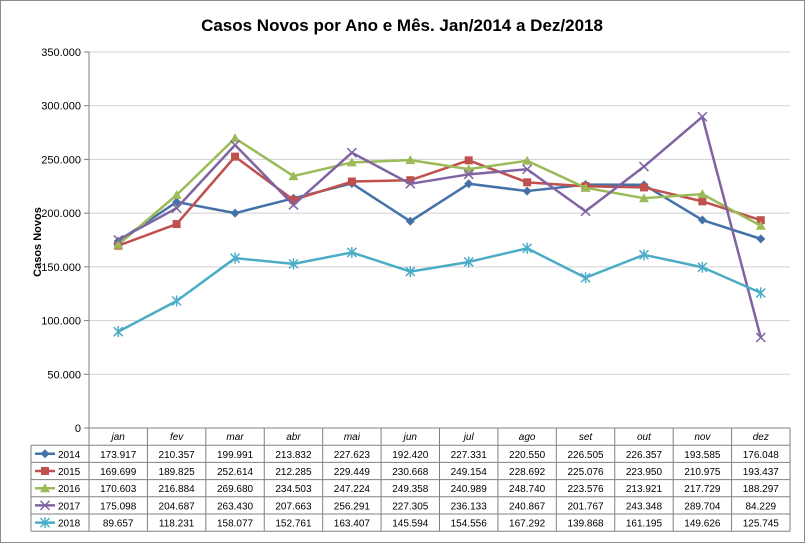 The width and height of the screenshot is (805, 547). What do you see at coordinates (761, 472) in the screenshot?
I see `data-label: 193.437` at bounding box center [761, 472].